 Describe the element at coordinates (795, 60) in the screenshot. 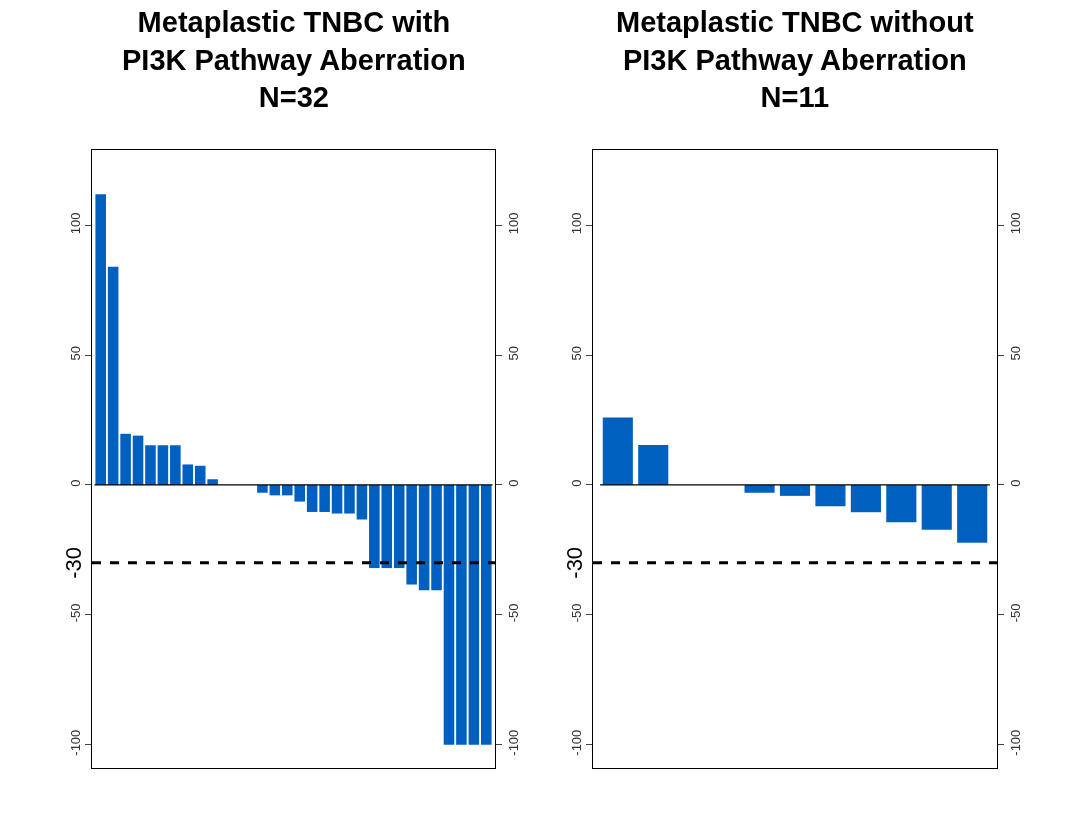

I see `chart-title: Metaplastic TNBC without PI3K Pathway Aberration N=11` at that location.